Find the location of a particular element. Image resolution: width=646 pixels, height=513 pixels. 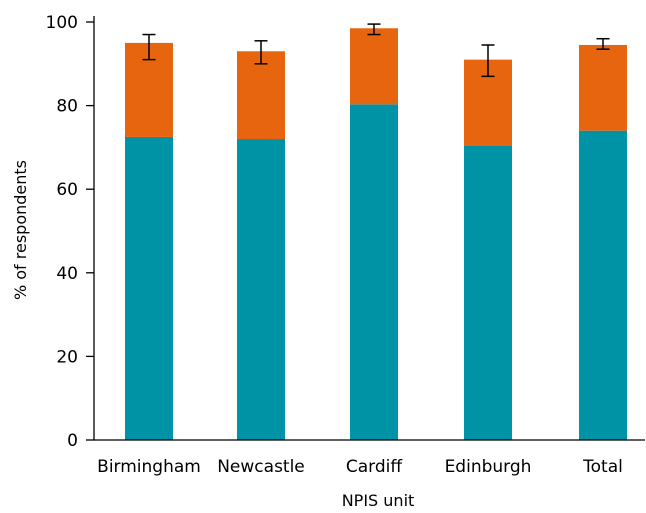

y-tick-label: 20 is located at coordinates (67, 357).